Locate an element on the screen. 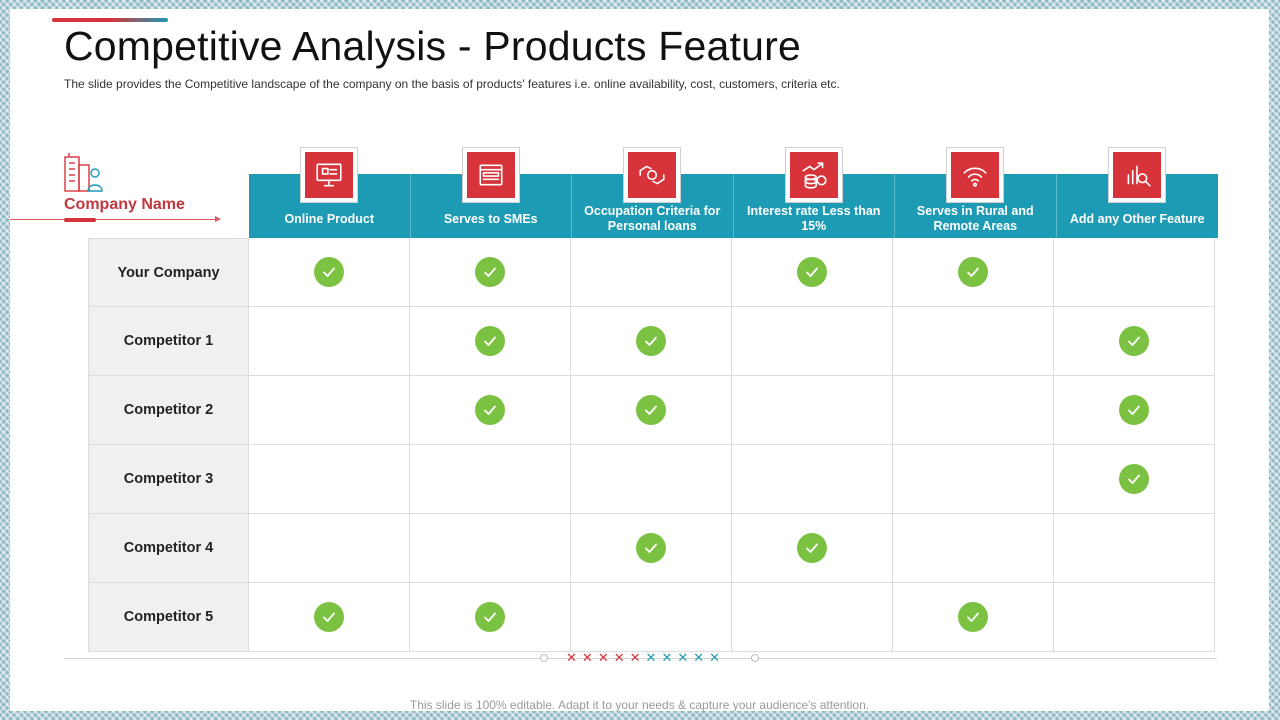  feature-label: Interest rate Less than 15% is located at coordinates (814, 218).